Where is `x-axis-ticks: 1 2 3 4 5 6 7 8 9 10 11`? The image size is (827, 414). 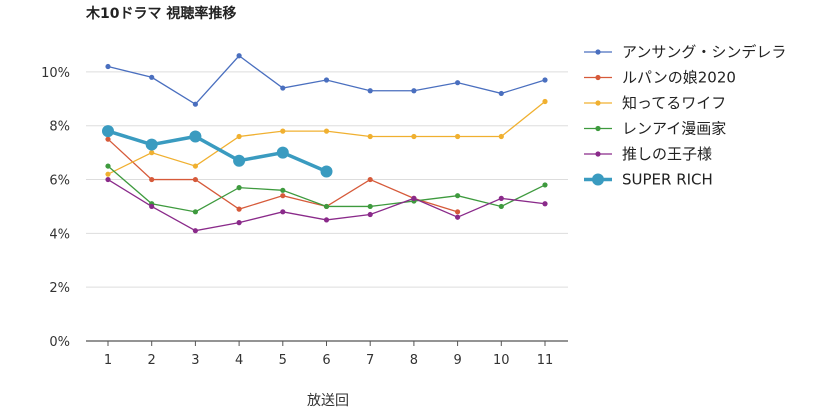 x-axis-ticks: 1 2 3 4 5 6 7 8 9 10 11 is located at coordinates (328, 354).